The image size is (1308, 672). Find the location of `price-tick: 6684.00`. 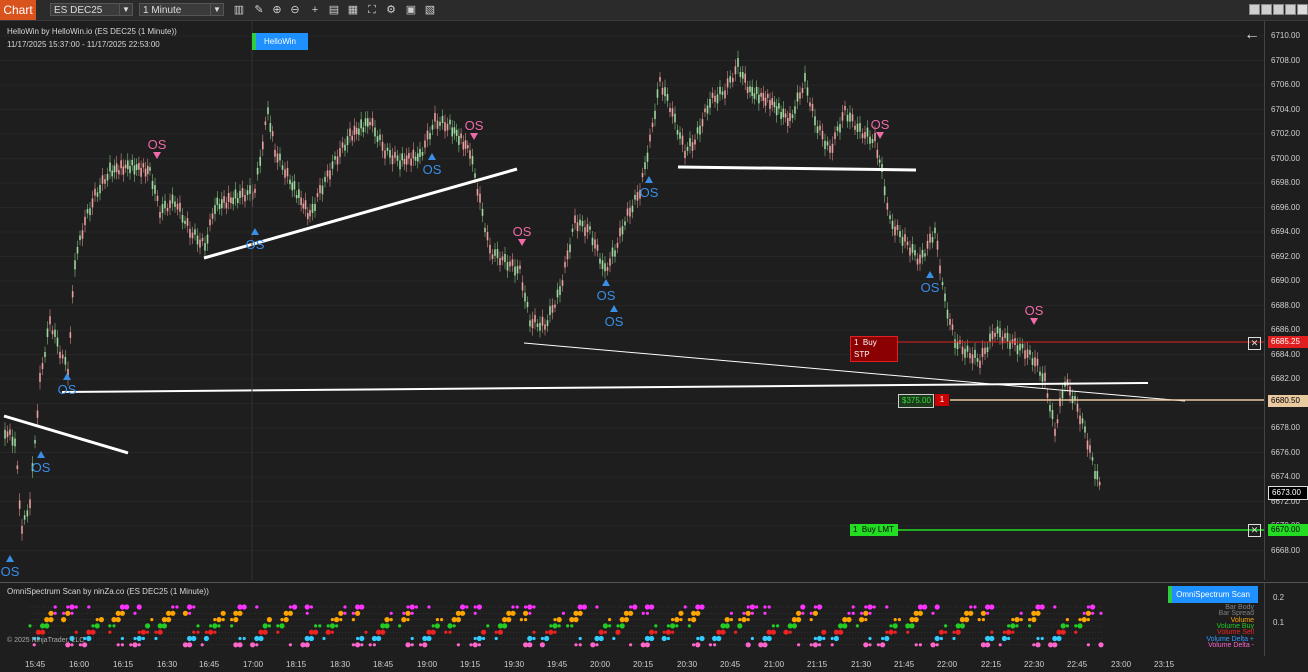

price-tick: 6684.00 is located at coordinates (1285, 354).